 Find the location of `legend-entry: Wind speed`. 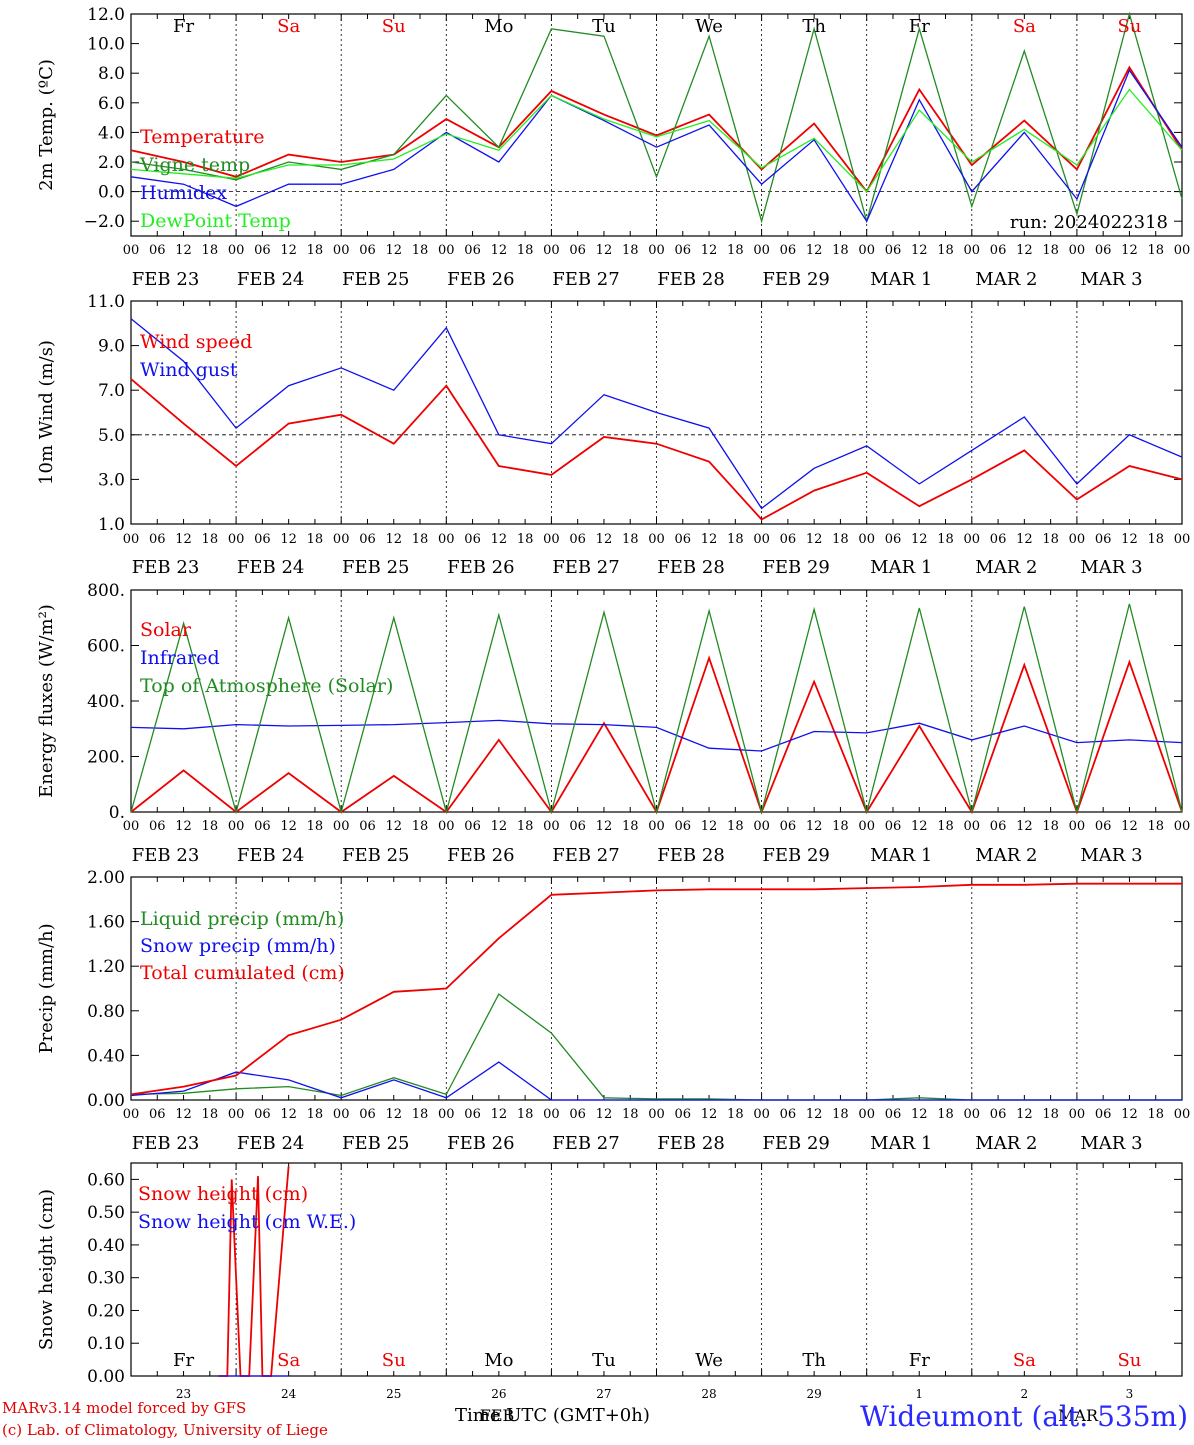

legend-entry: Wind speed is located at coordinates (196, 342).